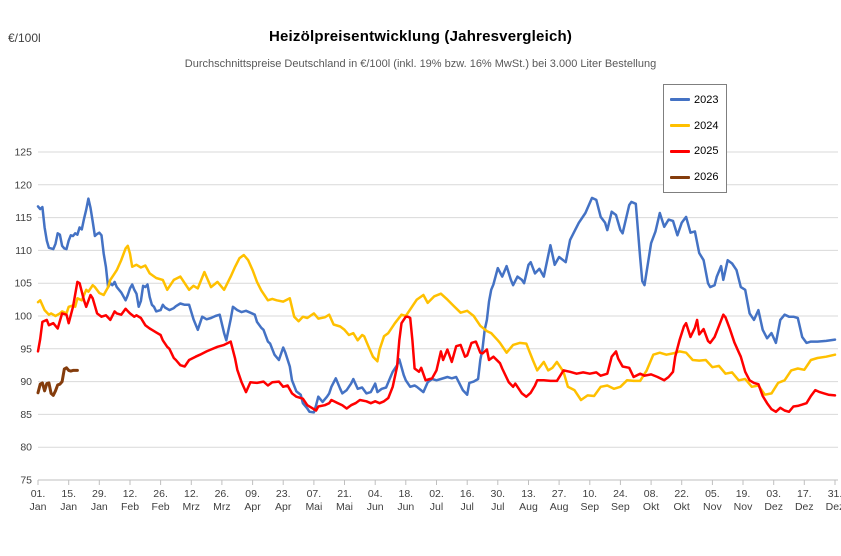 The height and width of the screenshot is (556, 841). What do you see at coordinates (23, 251) in the screenshot?
I see `y-axis-label: 110` at bounding box center [23, 251].